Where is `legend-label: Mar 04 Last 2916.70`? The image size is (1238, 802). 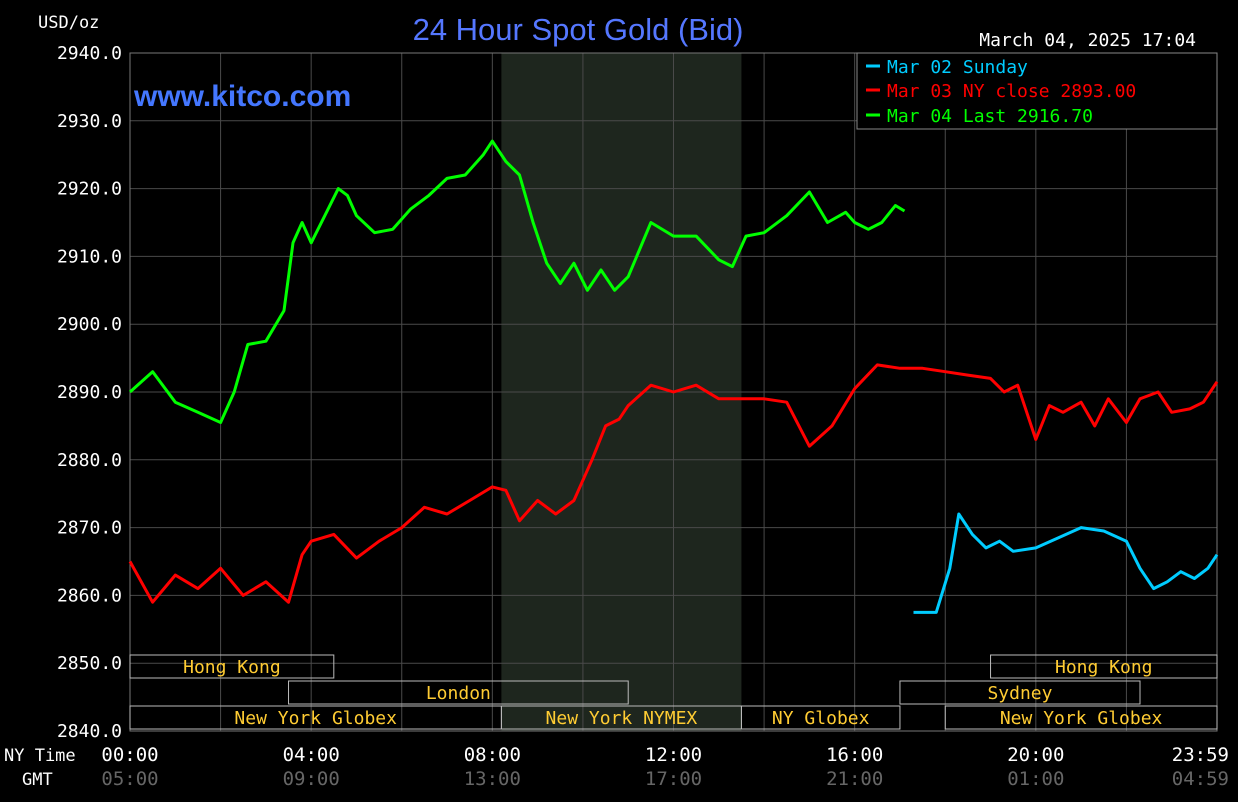
legend-label: Mar 04 Last 2916.70 is located at coordinates (990, 116).